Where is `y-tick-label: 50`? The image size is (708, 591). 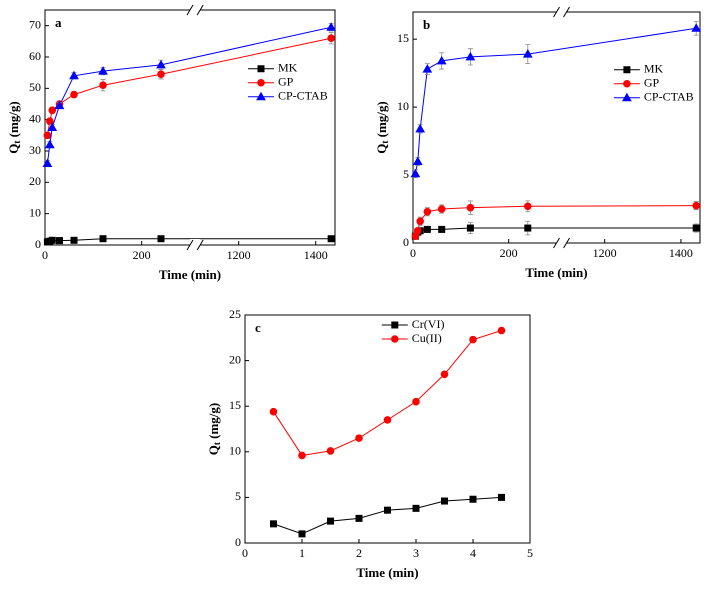 y-tick-label: 50 is located at coordinates (35, 87).